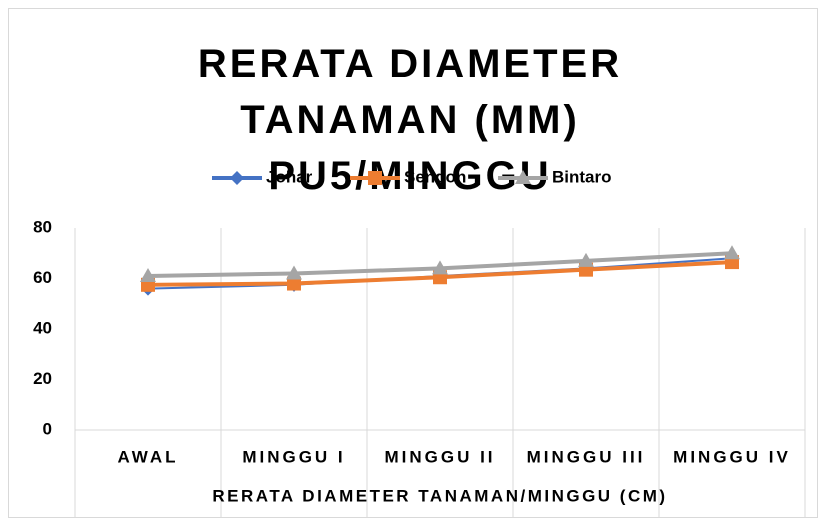  Describe the element at coordinates (42, 327) in the screenshot. I see `y-tick-label: 40` at that location.